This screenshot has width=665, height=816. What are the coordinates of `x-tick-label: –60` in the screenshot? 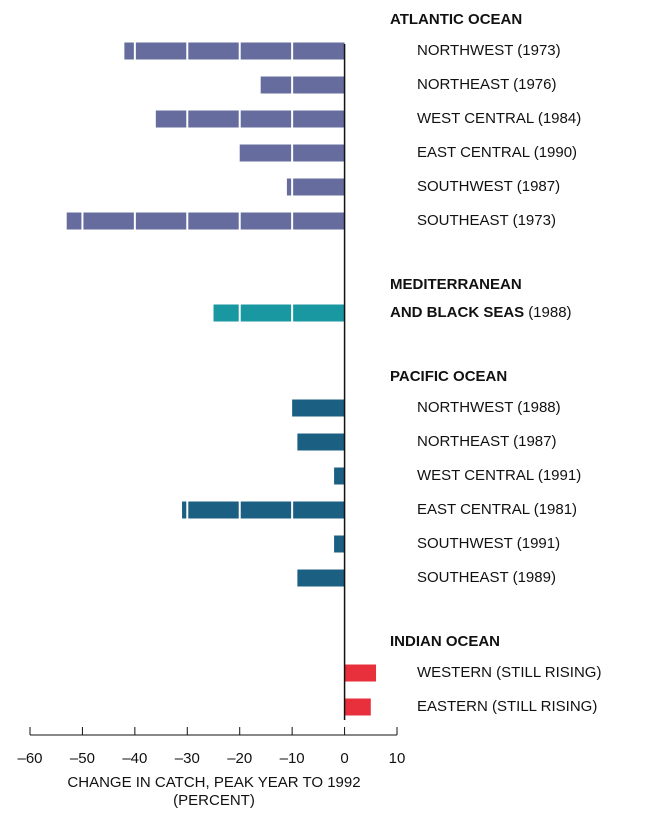 It's located at (29, 758).